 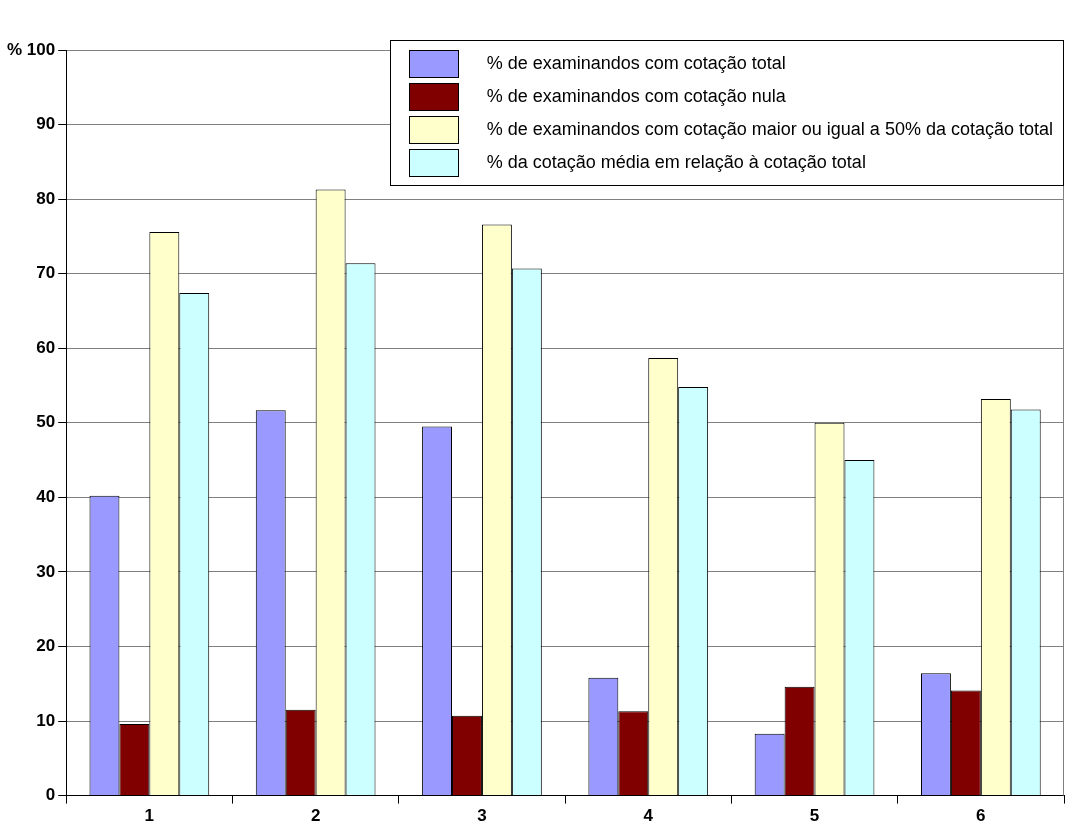 I want to click on x-tick-label: 6, so click(x=981, y=816).